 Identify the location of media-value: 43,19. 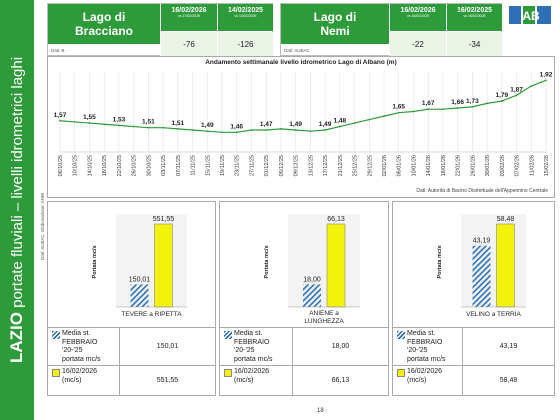
(508, 346).